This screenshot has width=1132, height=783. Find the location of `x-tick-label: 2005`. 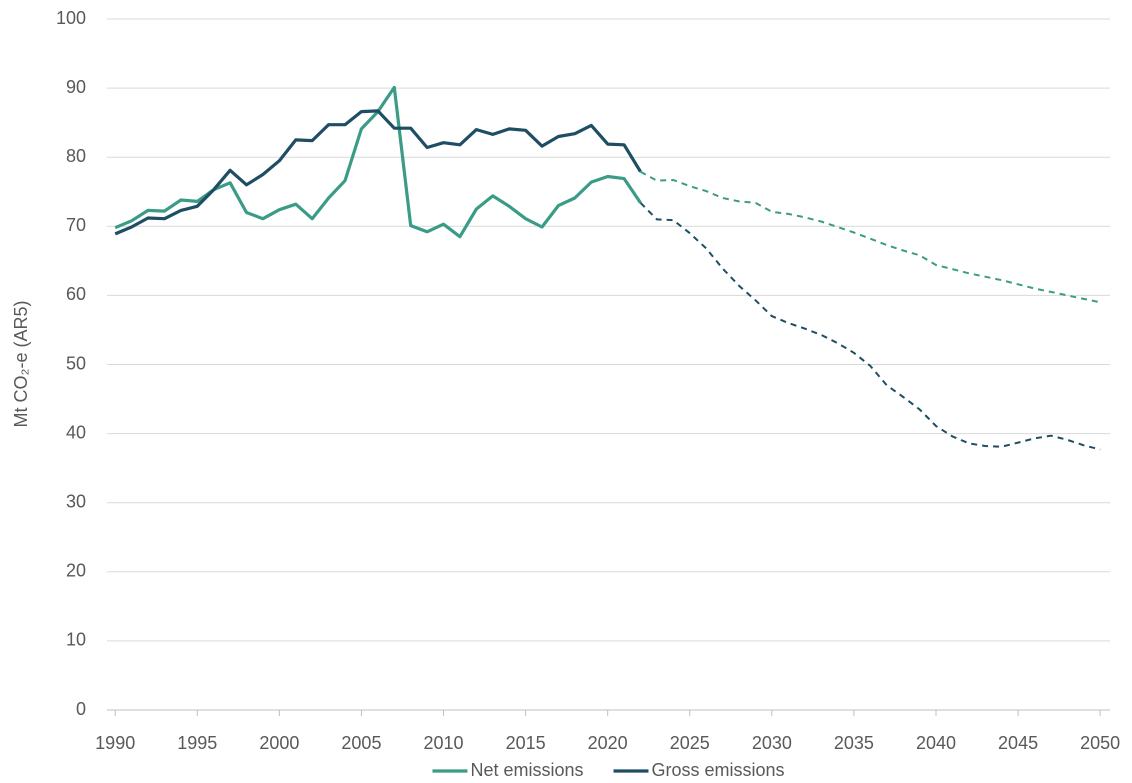

x-tick-label: 2005 is located at coordinates (361, 743).